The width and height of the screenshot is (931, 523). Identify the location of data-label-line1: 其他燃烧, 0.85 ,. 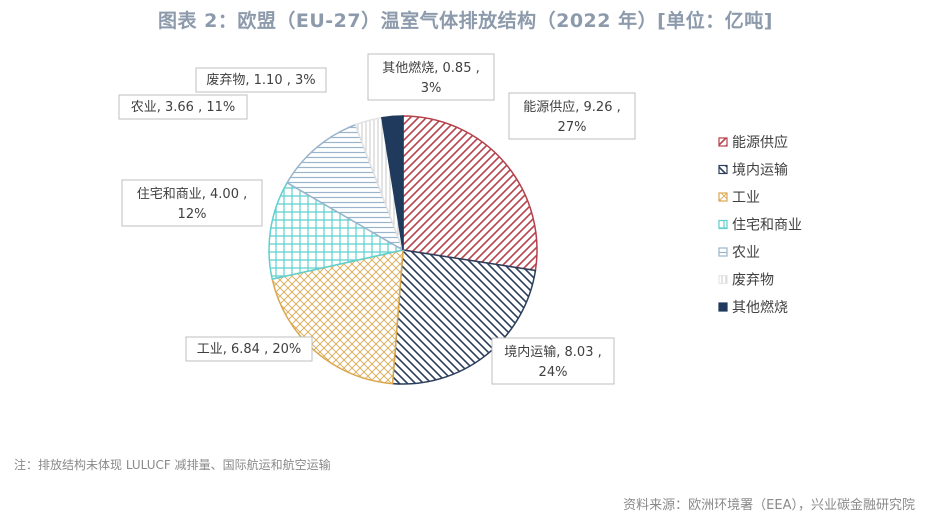
(430, 68).